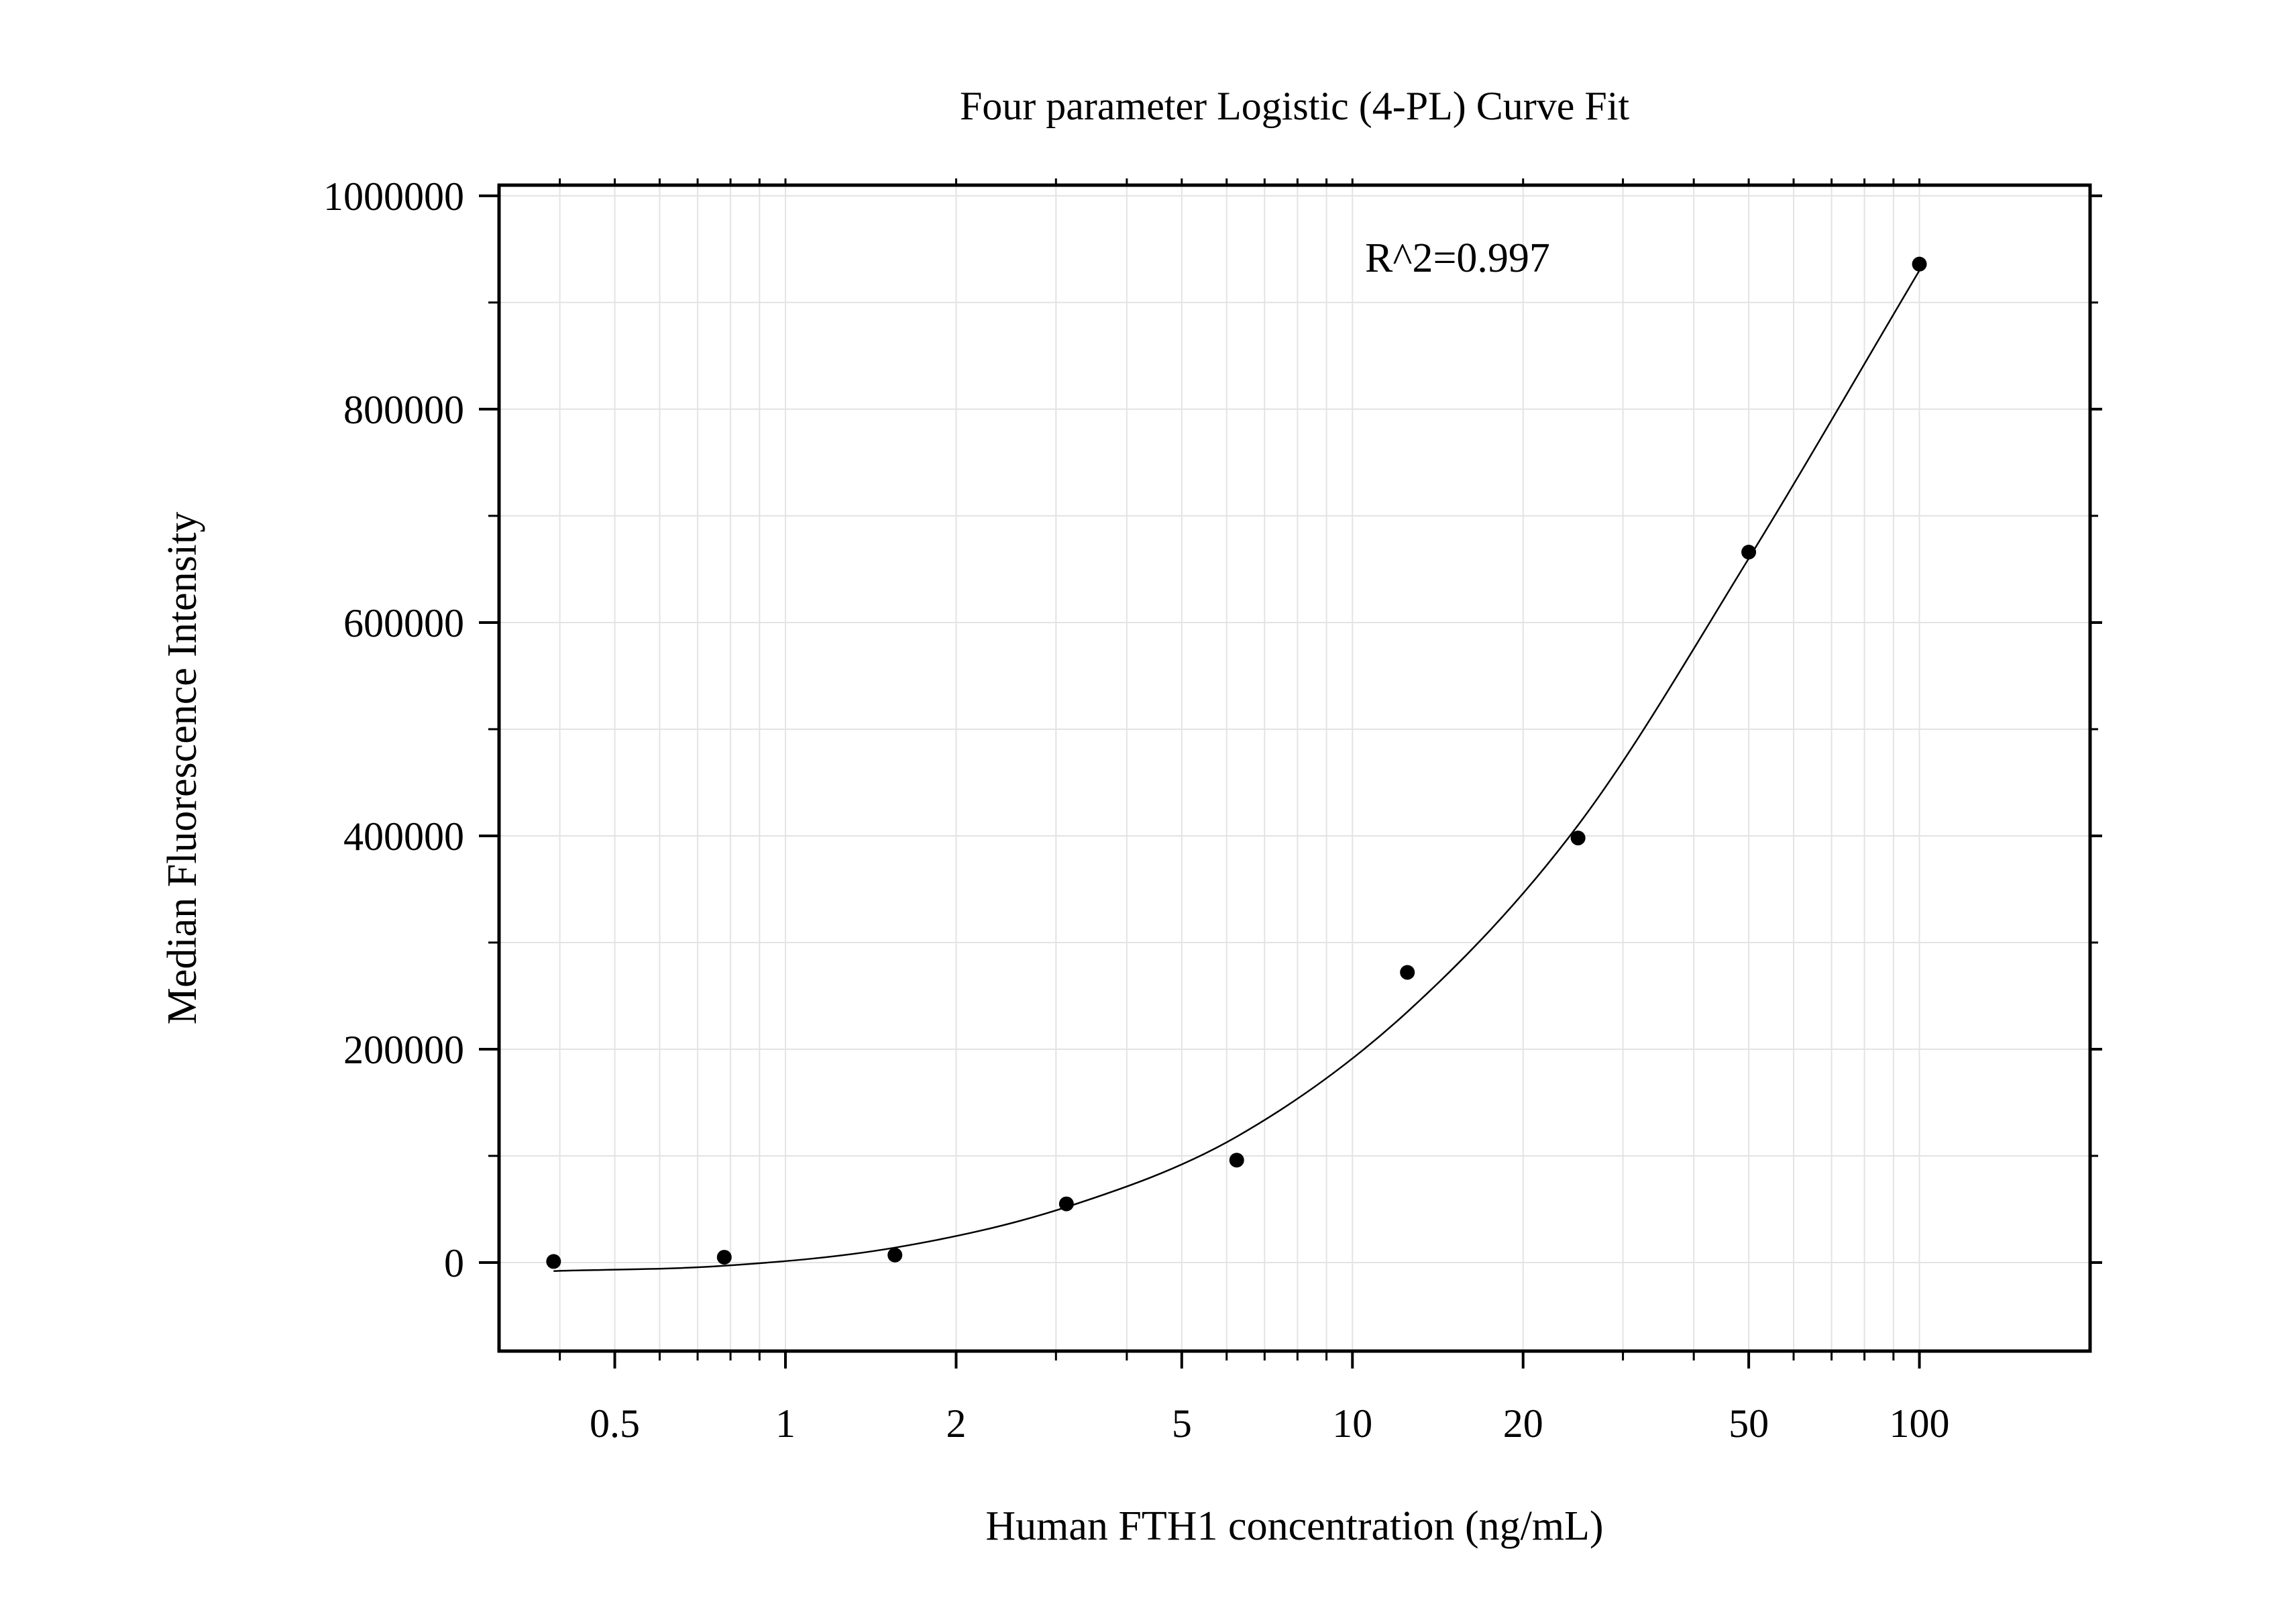 This screenshot has height=1604, width=2296. I want to click on x-tick-label: 20, so click(1523, 1423).